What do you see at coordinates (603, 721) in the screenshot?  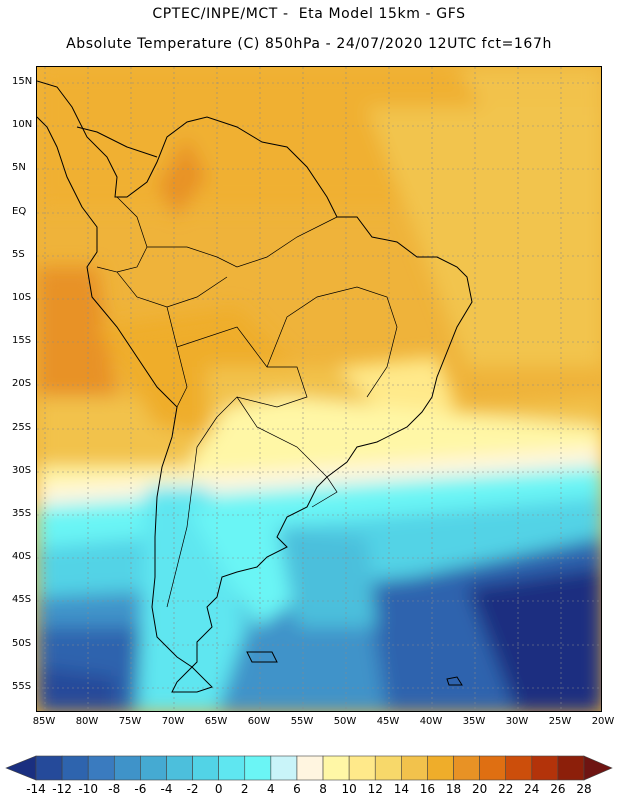 I see `lon-label: 20W` at bounding box center [603, 721].